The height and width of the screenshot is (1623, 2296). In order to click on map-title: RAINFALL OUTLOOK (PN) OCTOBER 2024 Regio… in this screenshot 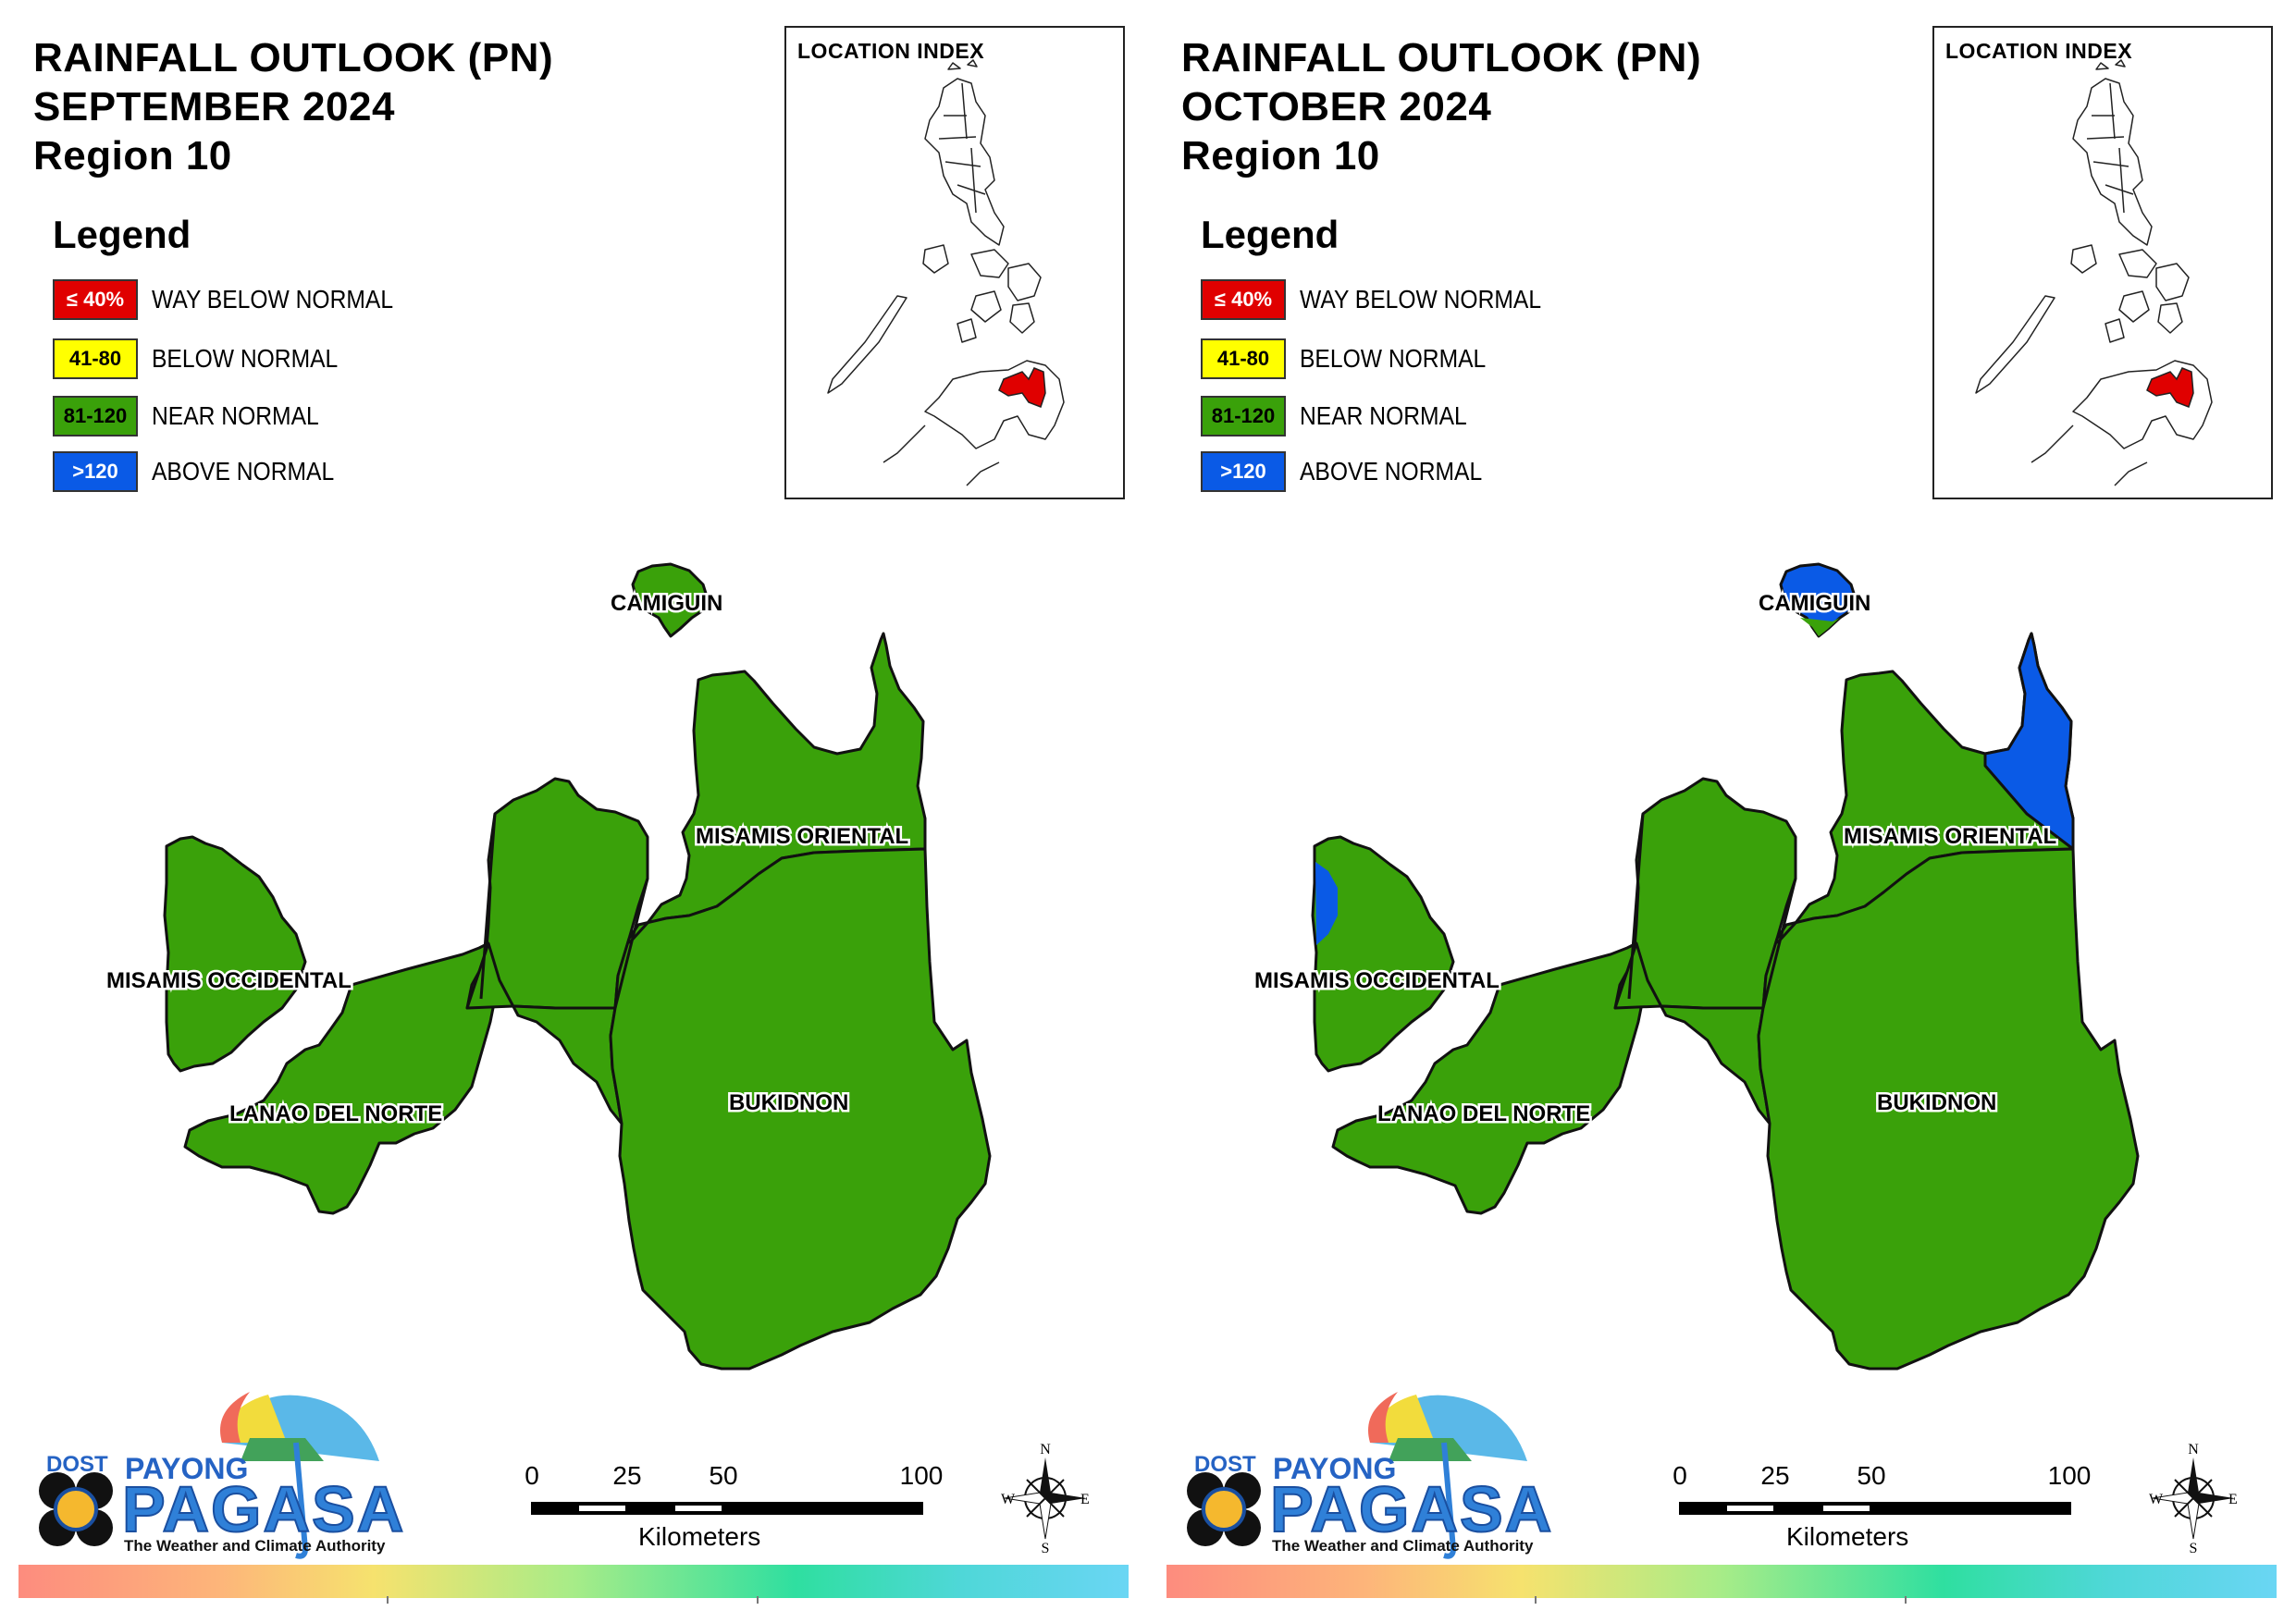, I will do `click(1441, 106)`.